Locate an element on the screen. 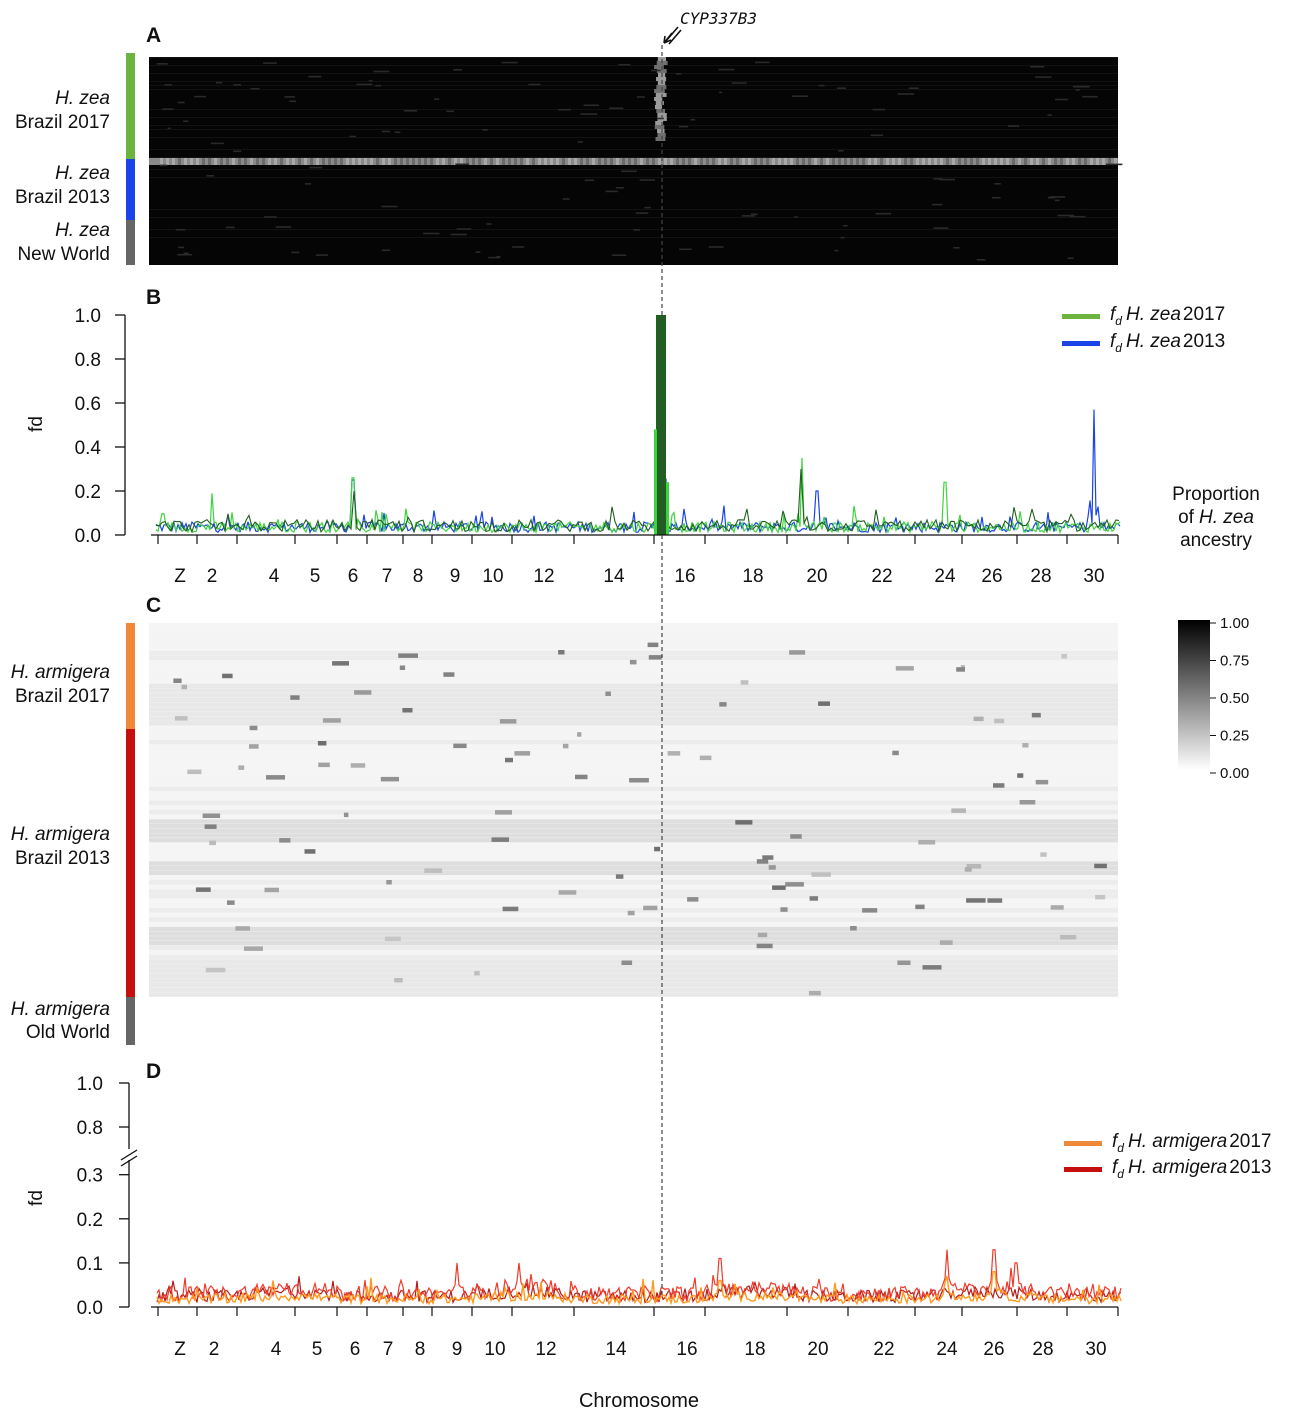  group-label-text: Brazil 2013 is located at coordinates (62, 197).